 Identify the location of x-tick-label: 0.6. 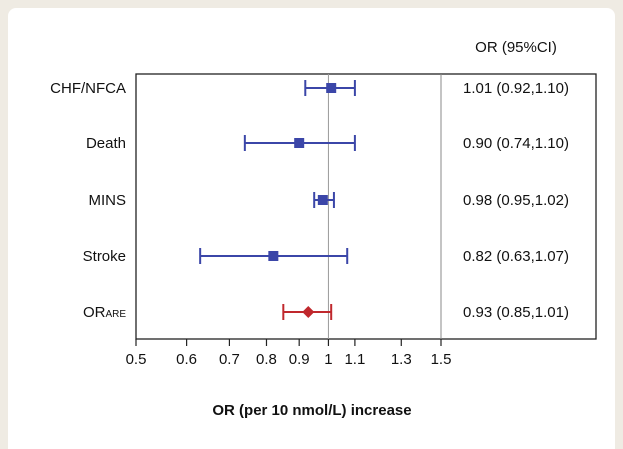
(186, 359).